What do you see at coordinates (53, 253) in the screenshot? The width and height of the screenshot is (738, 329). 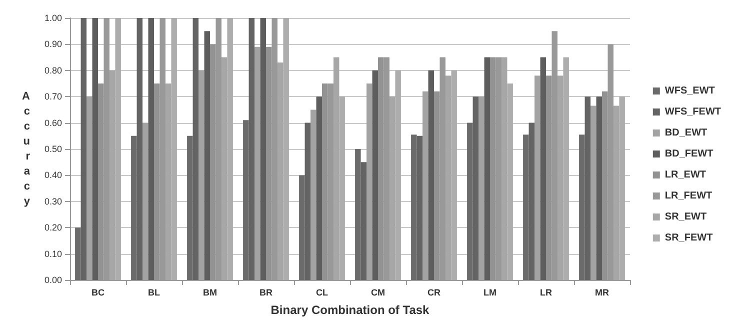 I see `y-tick-label: 0.10` at bounding box center [53, 253].